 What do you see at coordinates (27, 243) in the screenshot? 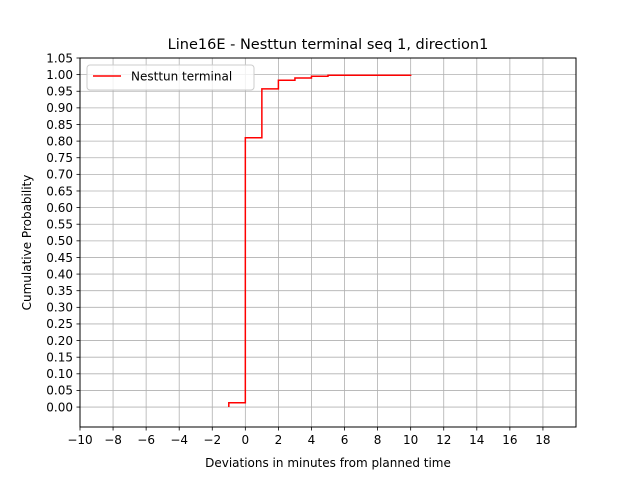
I see `y-axis-label: Cumulative Probability` at bounding box center [27, 243].